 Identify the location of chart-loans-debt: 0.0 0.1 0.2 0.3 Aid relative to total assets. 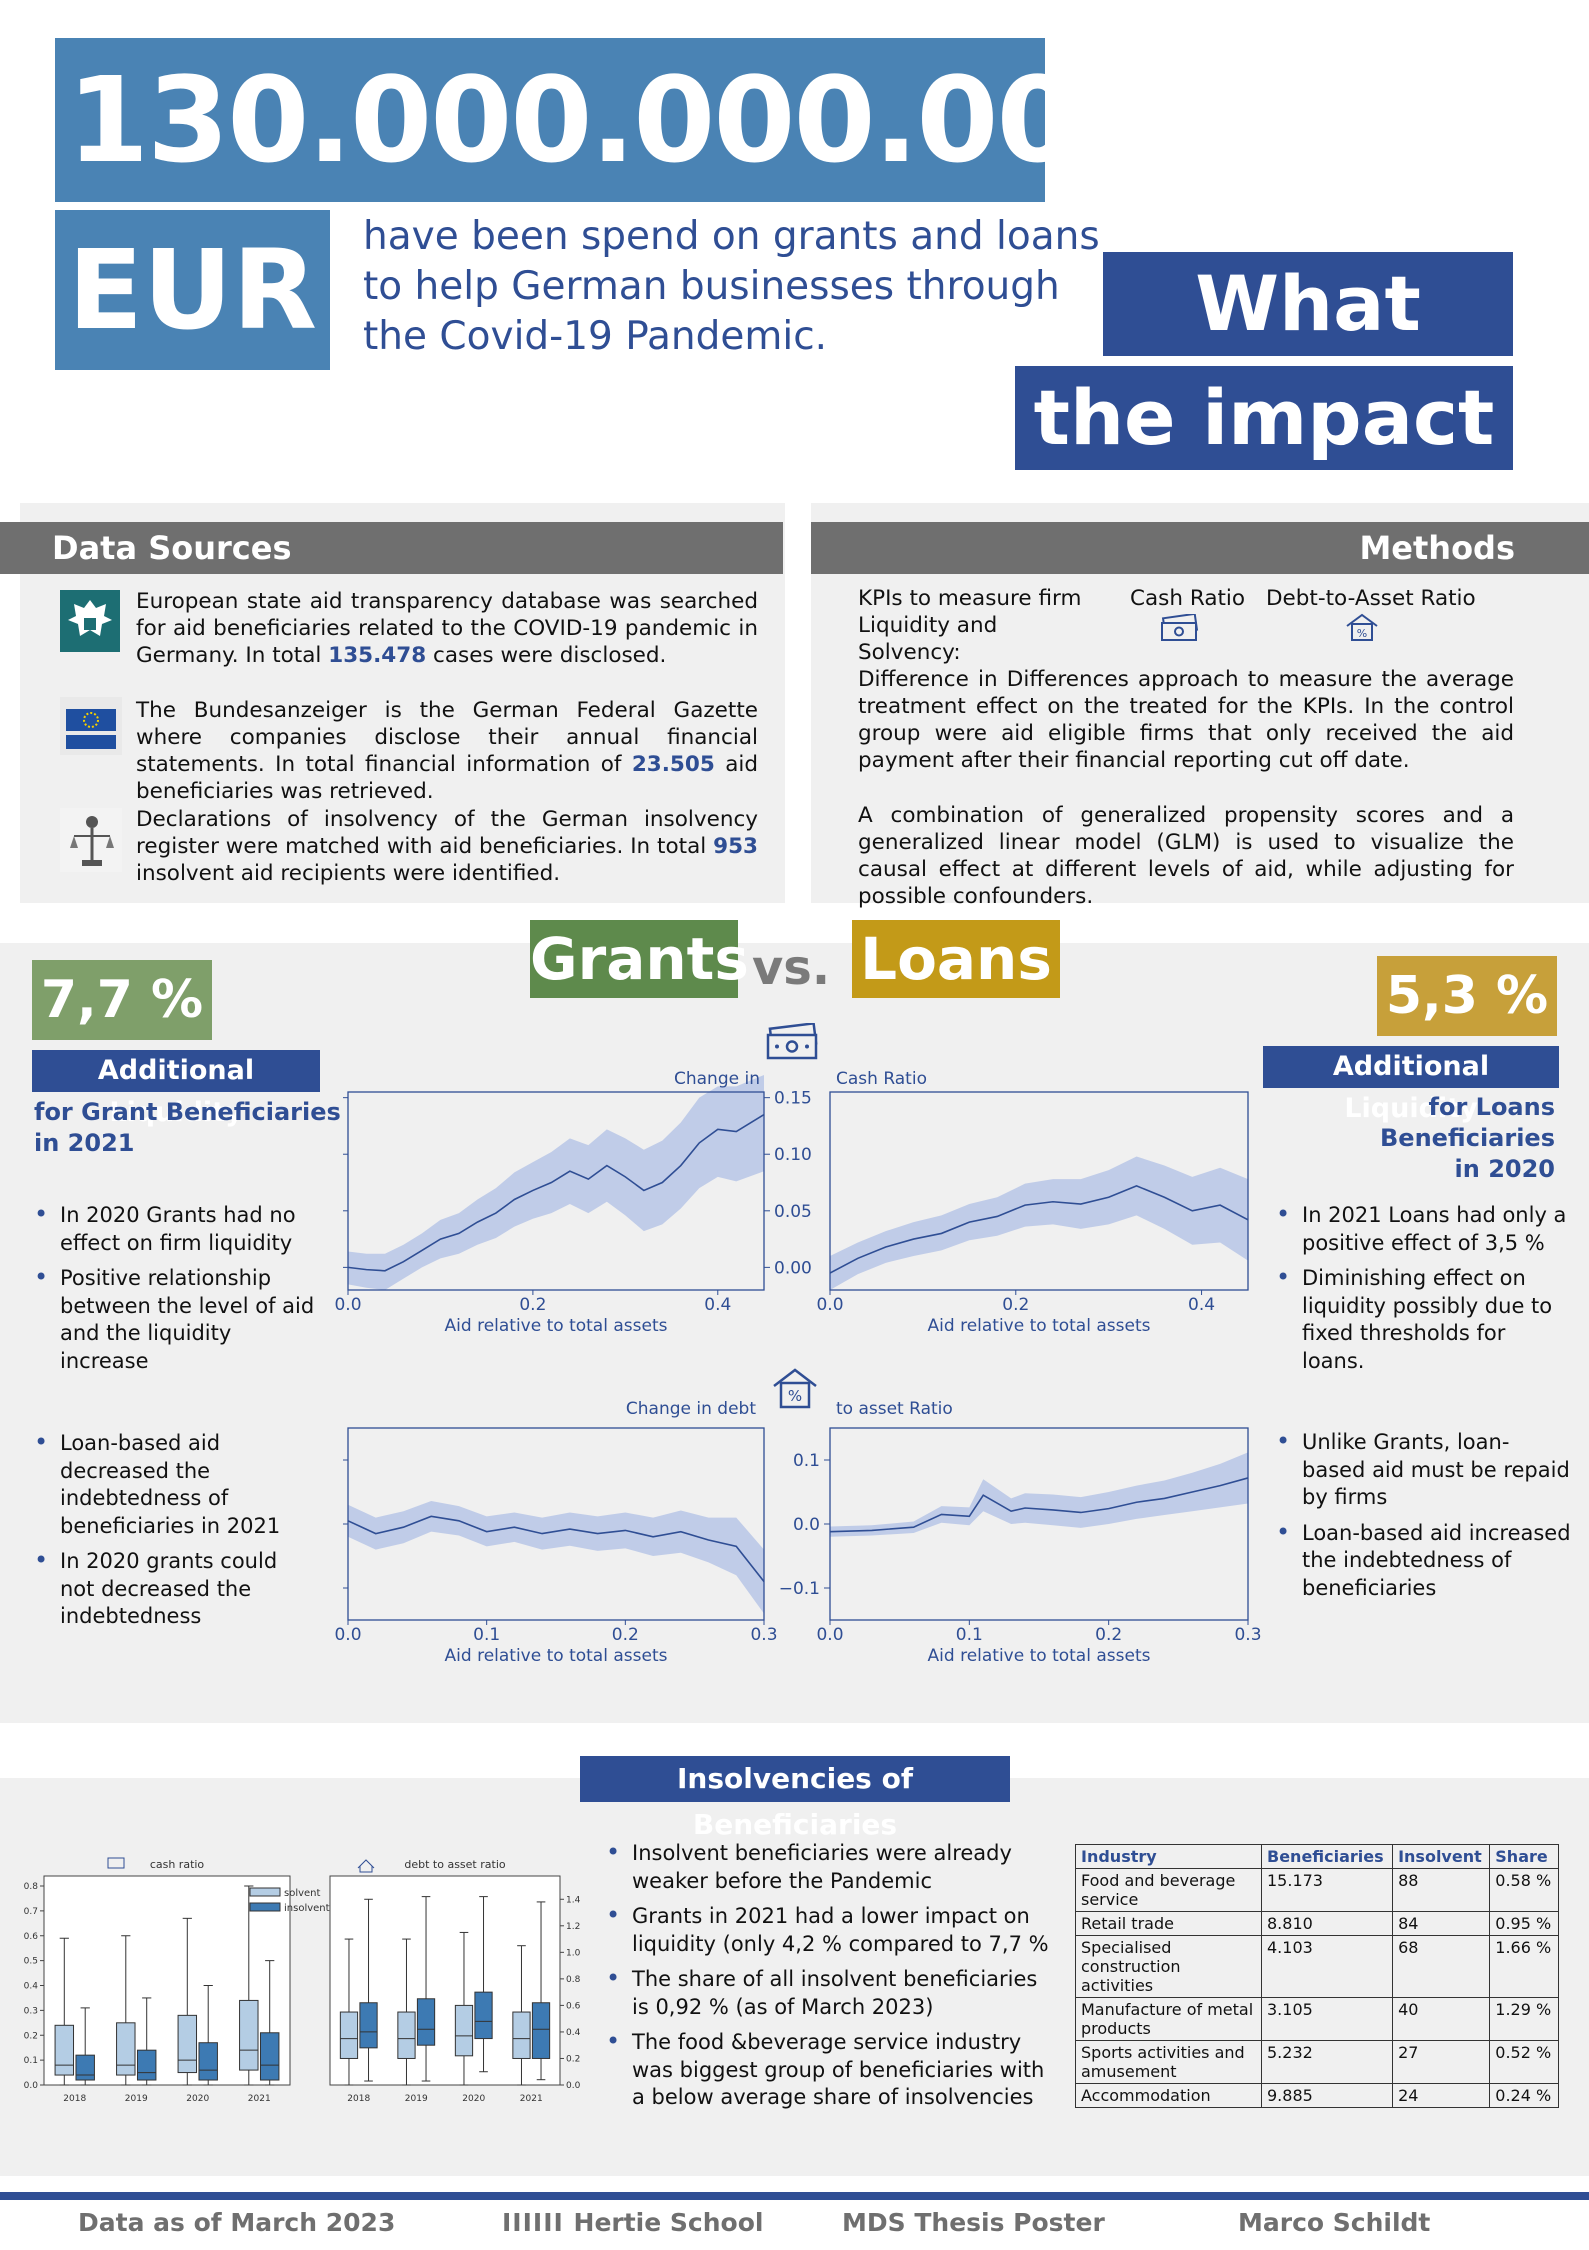
(1039, 1546).